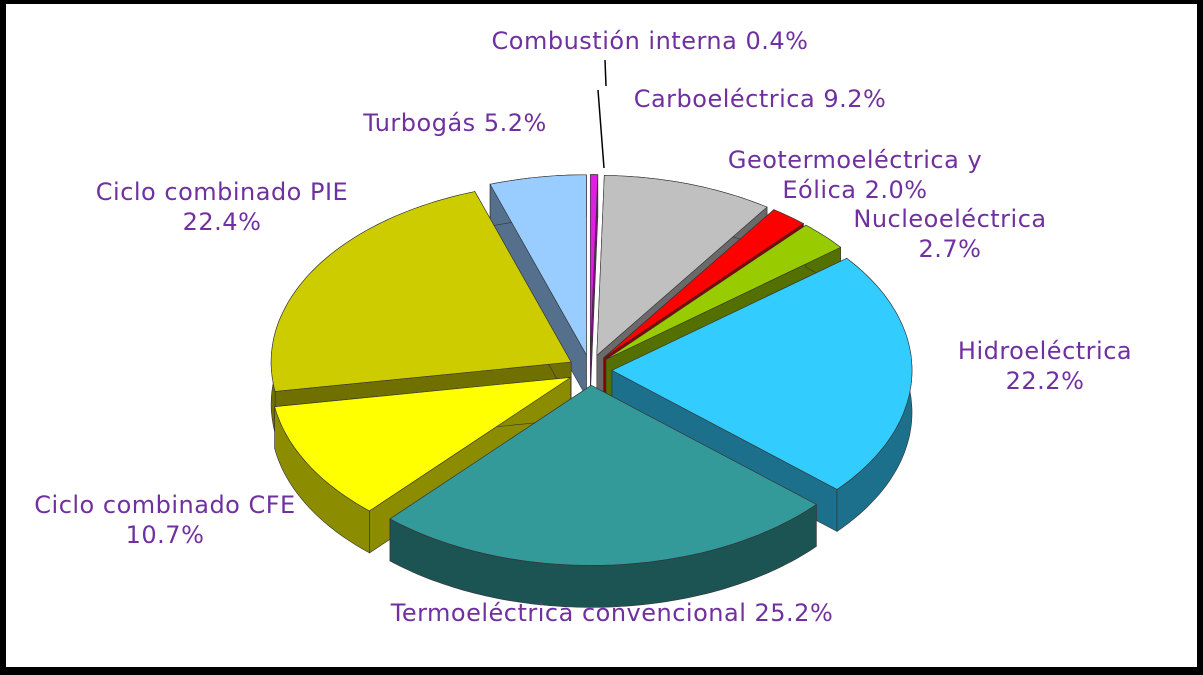 The image size is (1203, 675). I want to click on category-name: Geotermoeléctrica y Eólica, so click(855, 175).